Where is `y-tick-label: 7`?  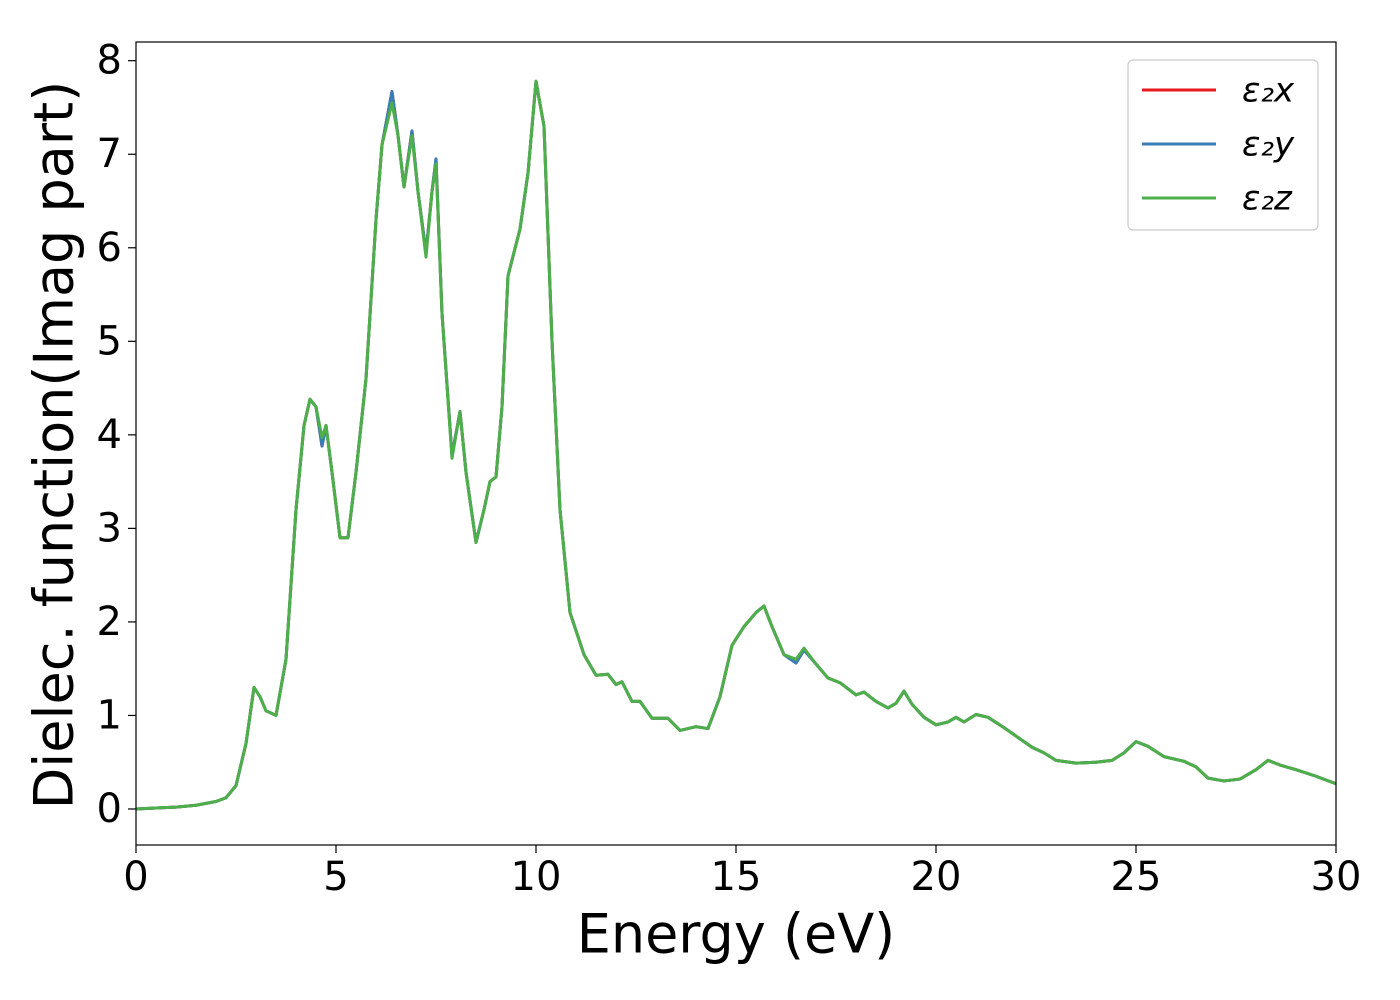
y-tick-label: 7 is located at coordinates (109, 154).